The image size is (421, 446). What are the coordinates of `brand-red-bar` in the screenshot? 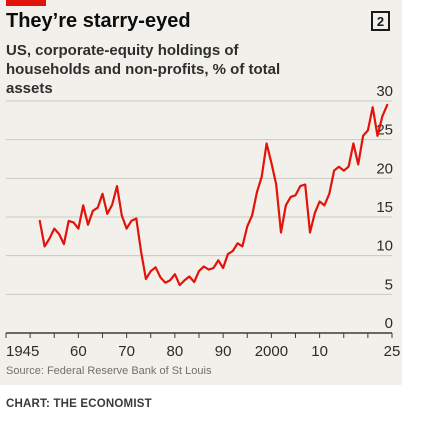 It's located at (26, 3).